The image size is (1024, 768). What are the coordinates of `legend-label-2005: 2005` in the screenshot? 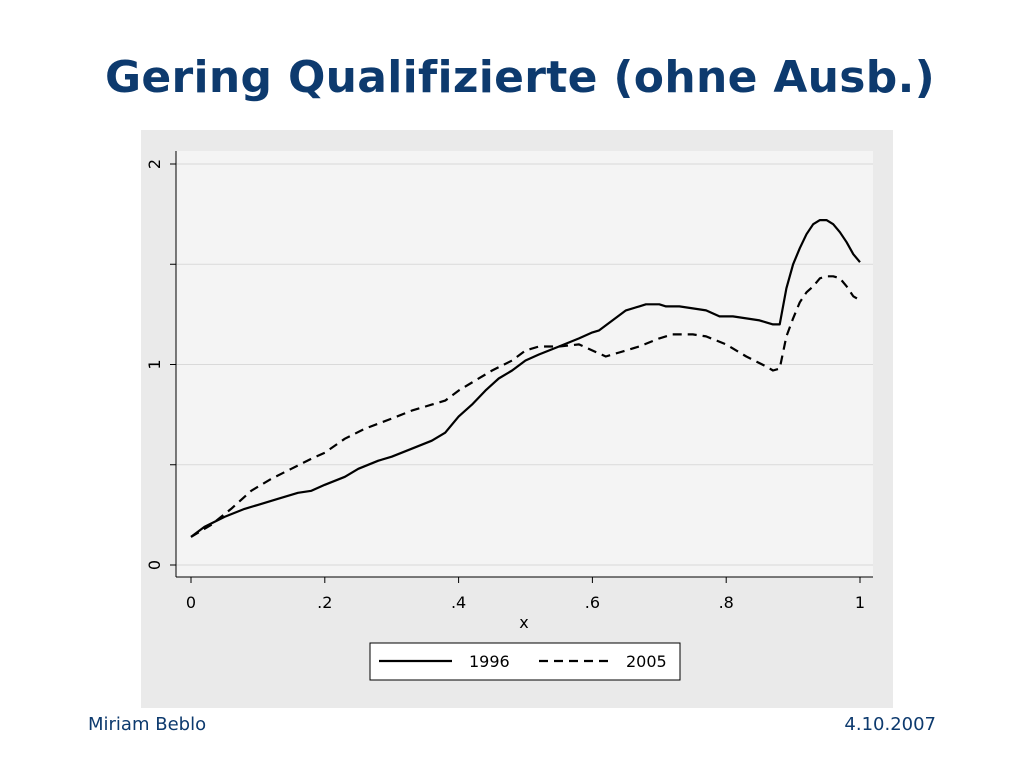 It's located at (646, 661).